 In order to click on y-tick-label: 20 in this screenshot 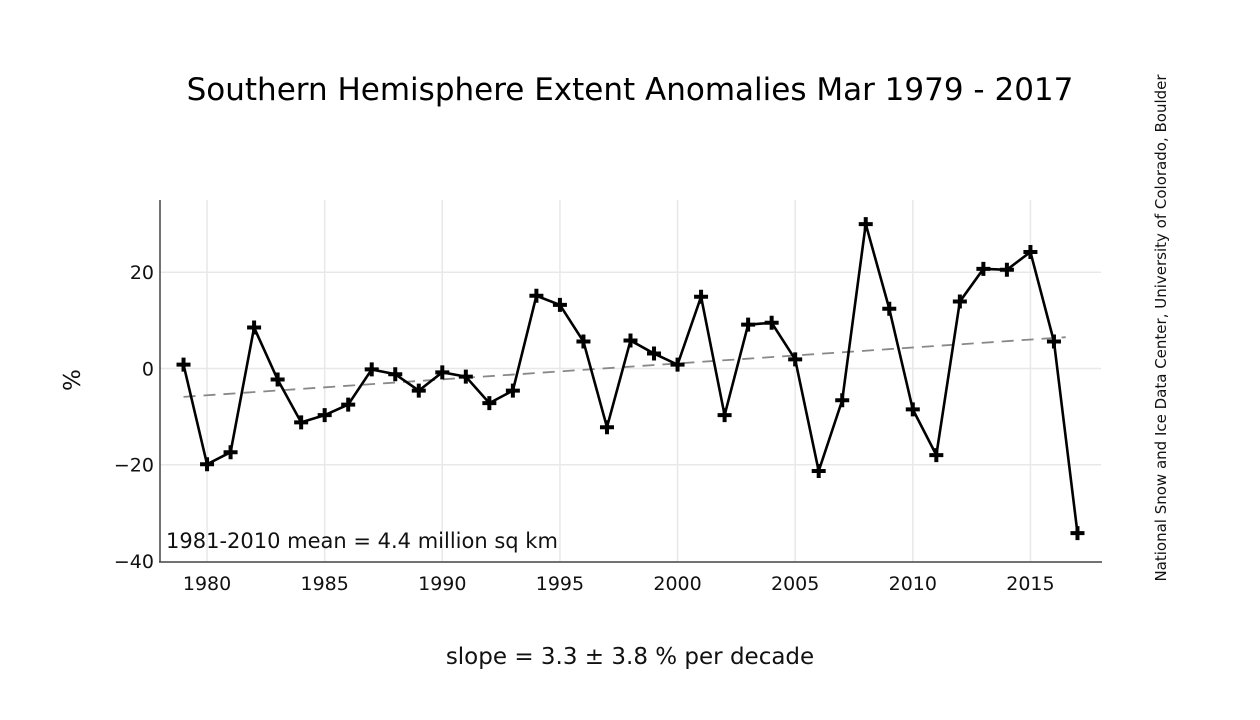, I will do `click(142, 273)`.